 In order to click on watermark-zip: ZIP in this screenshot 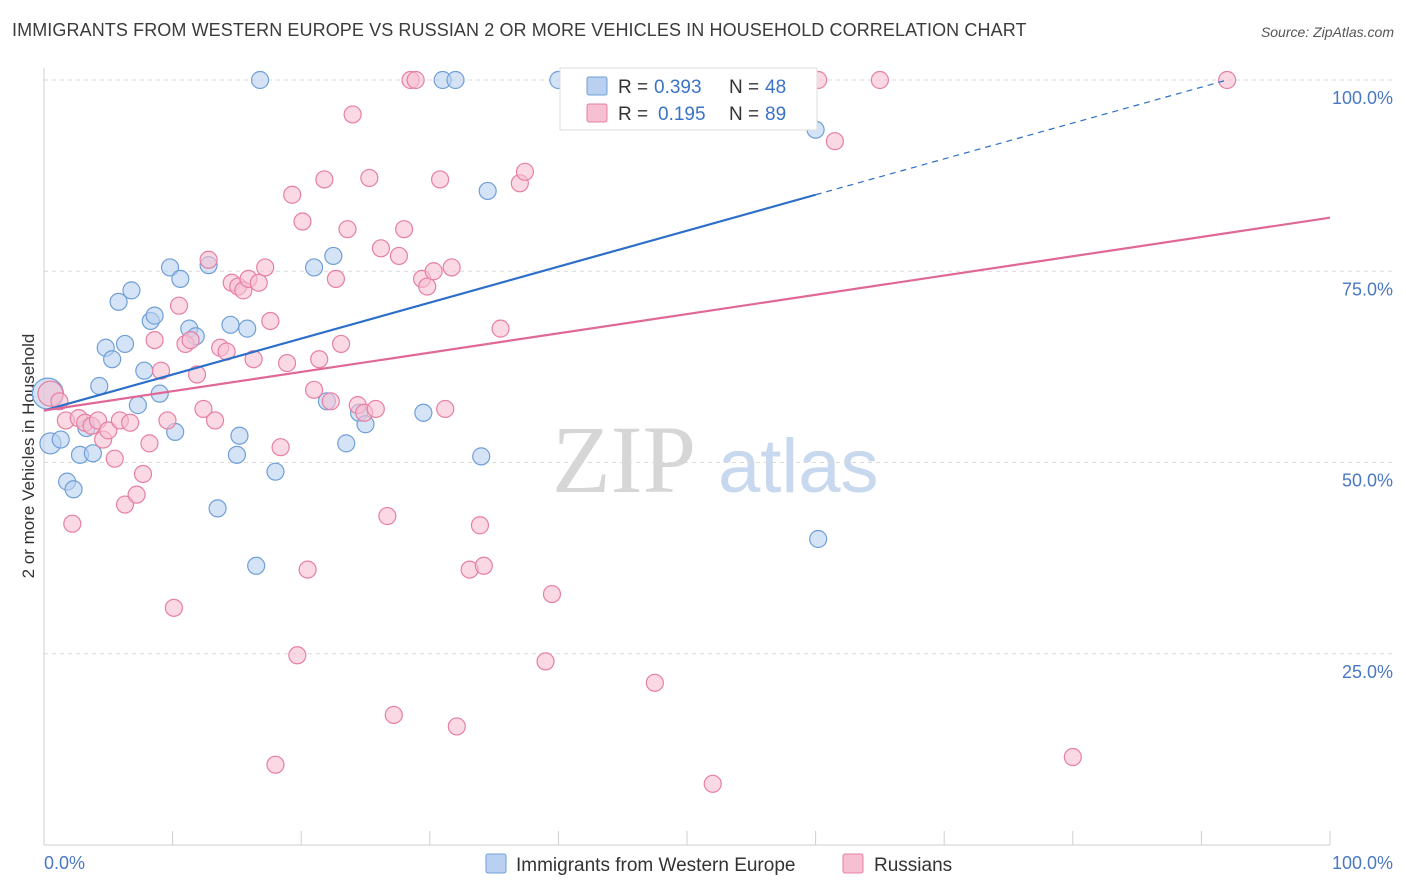, I will do `click(624, 459)`.